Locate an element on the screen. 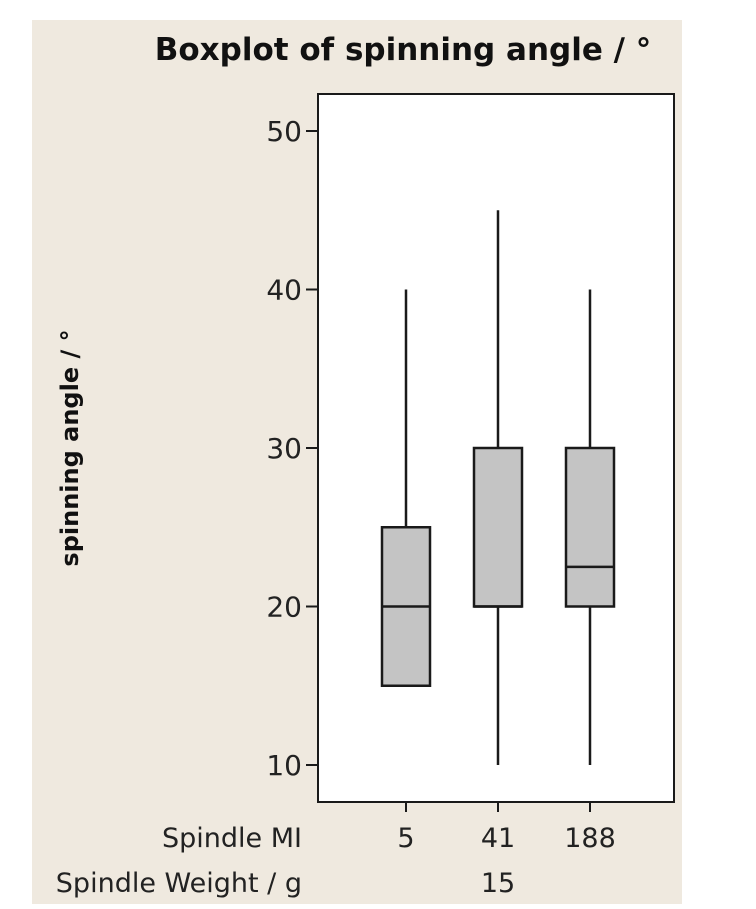 This screenshot has width=756, height=909. x-row-label-mi: Spindle MI is located at coordinates (232, 838).